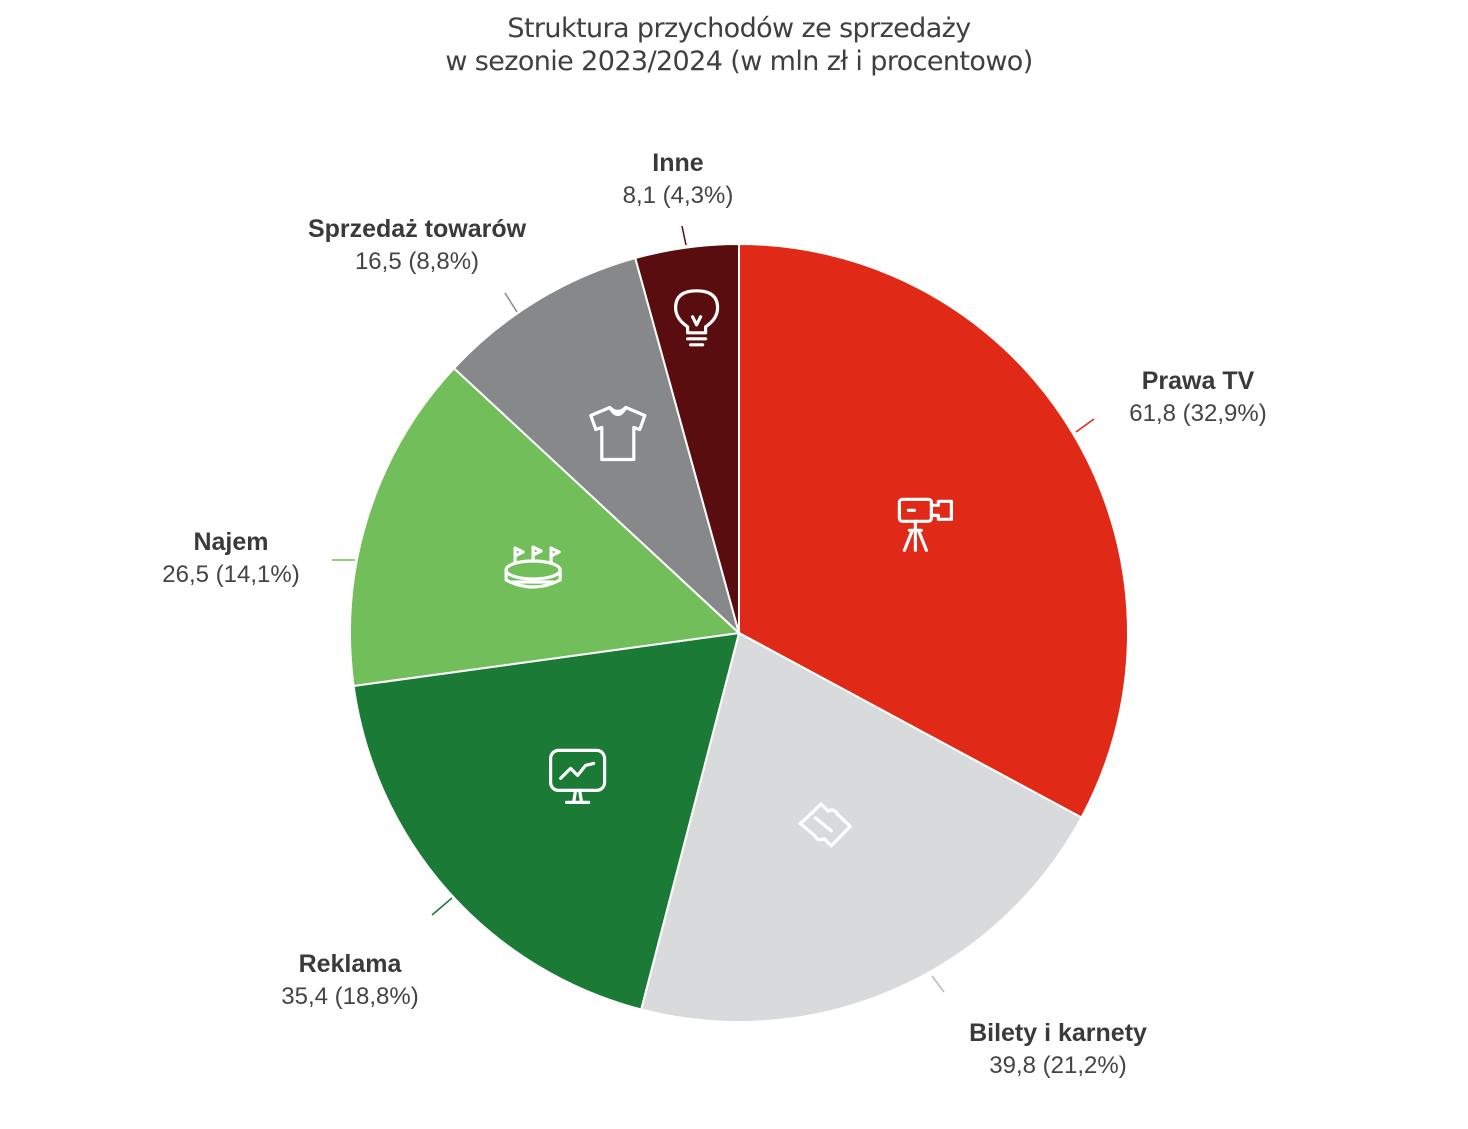 This screenshot has height=1129, width=1468. I want to click on pie-slice-prawa-tv, so click(933, 530).